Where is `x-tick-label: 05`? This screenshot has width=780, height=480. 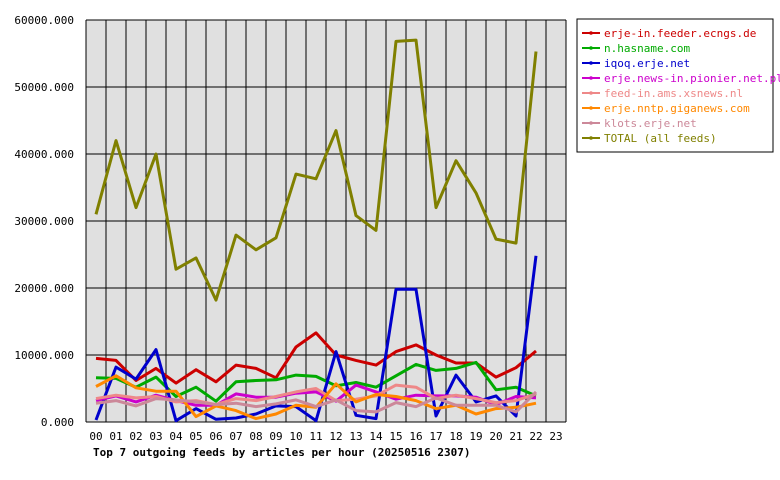 x-tick-label: 05 is located at coordinates (195, 436).